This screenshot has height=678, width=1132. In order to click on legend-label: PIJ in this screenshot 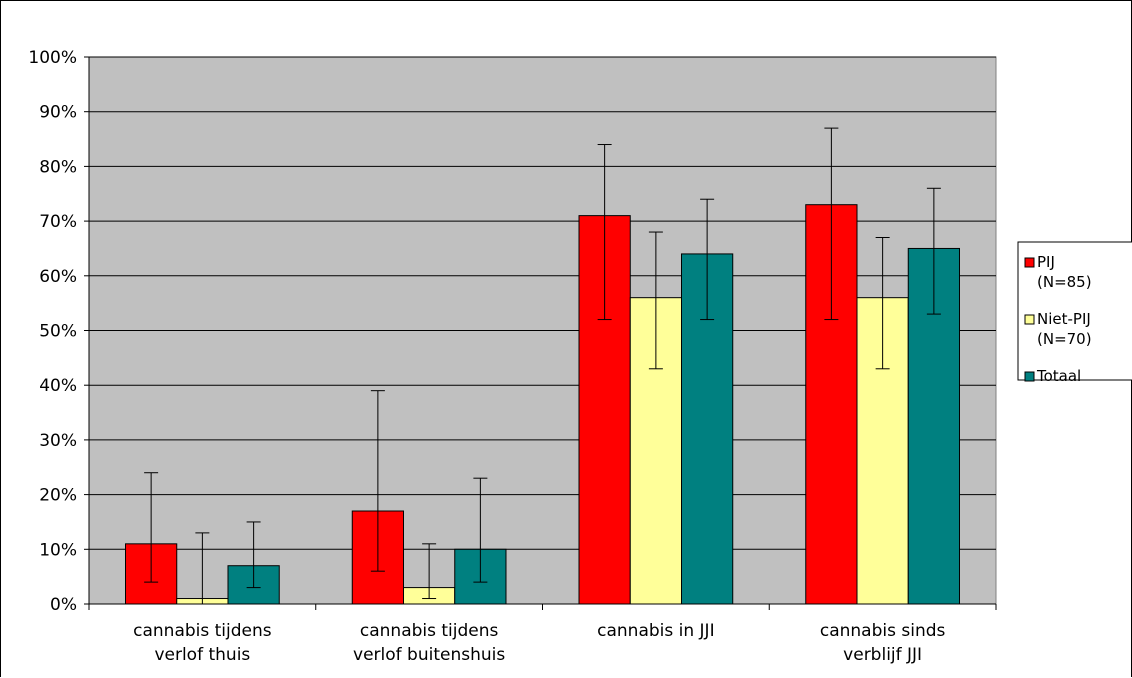, I will do `click(1046, 262)`.